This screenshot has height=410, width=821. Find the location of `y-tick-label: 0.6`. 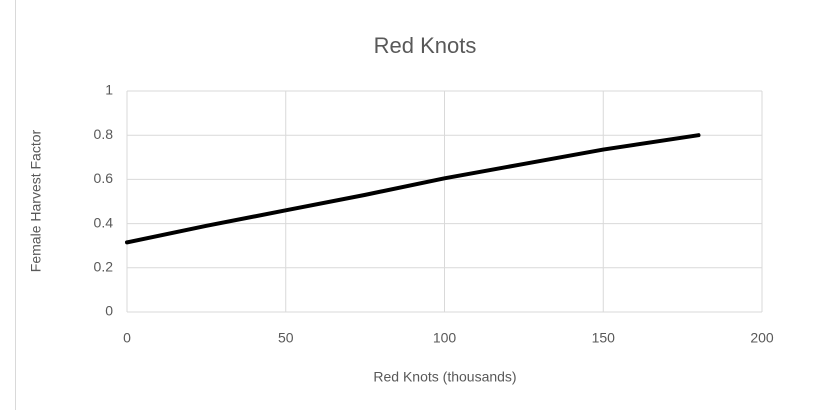

y-tick-label: 0.6 is located at coordinates (104, 178).